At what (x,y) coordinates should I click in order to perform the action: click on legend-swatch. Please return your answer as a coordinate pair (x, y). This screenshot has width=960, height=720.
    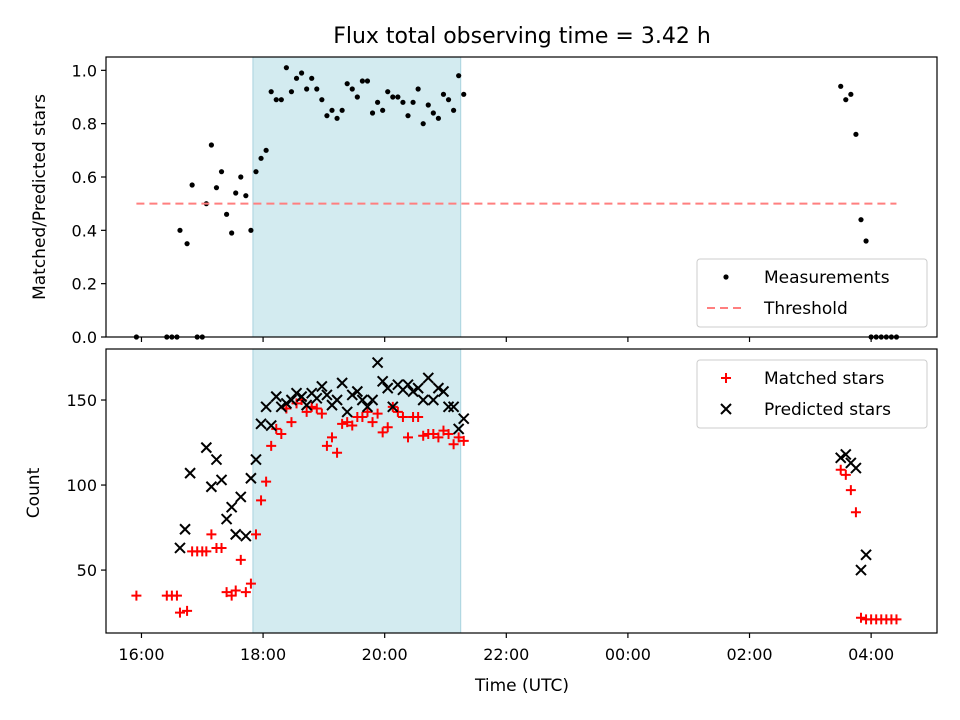
    Looking at the image, I should click on (726, 277).